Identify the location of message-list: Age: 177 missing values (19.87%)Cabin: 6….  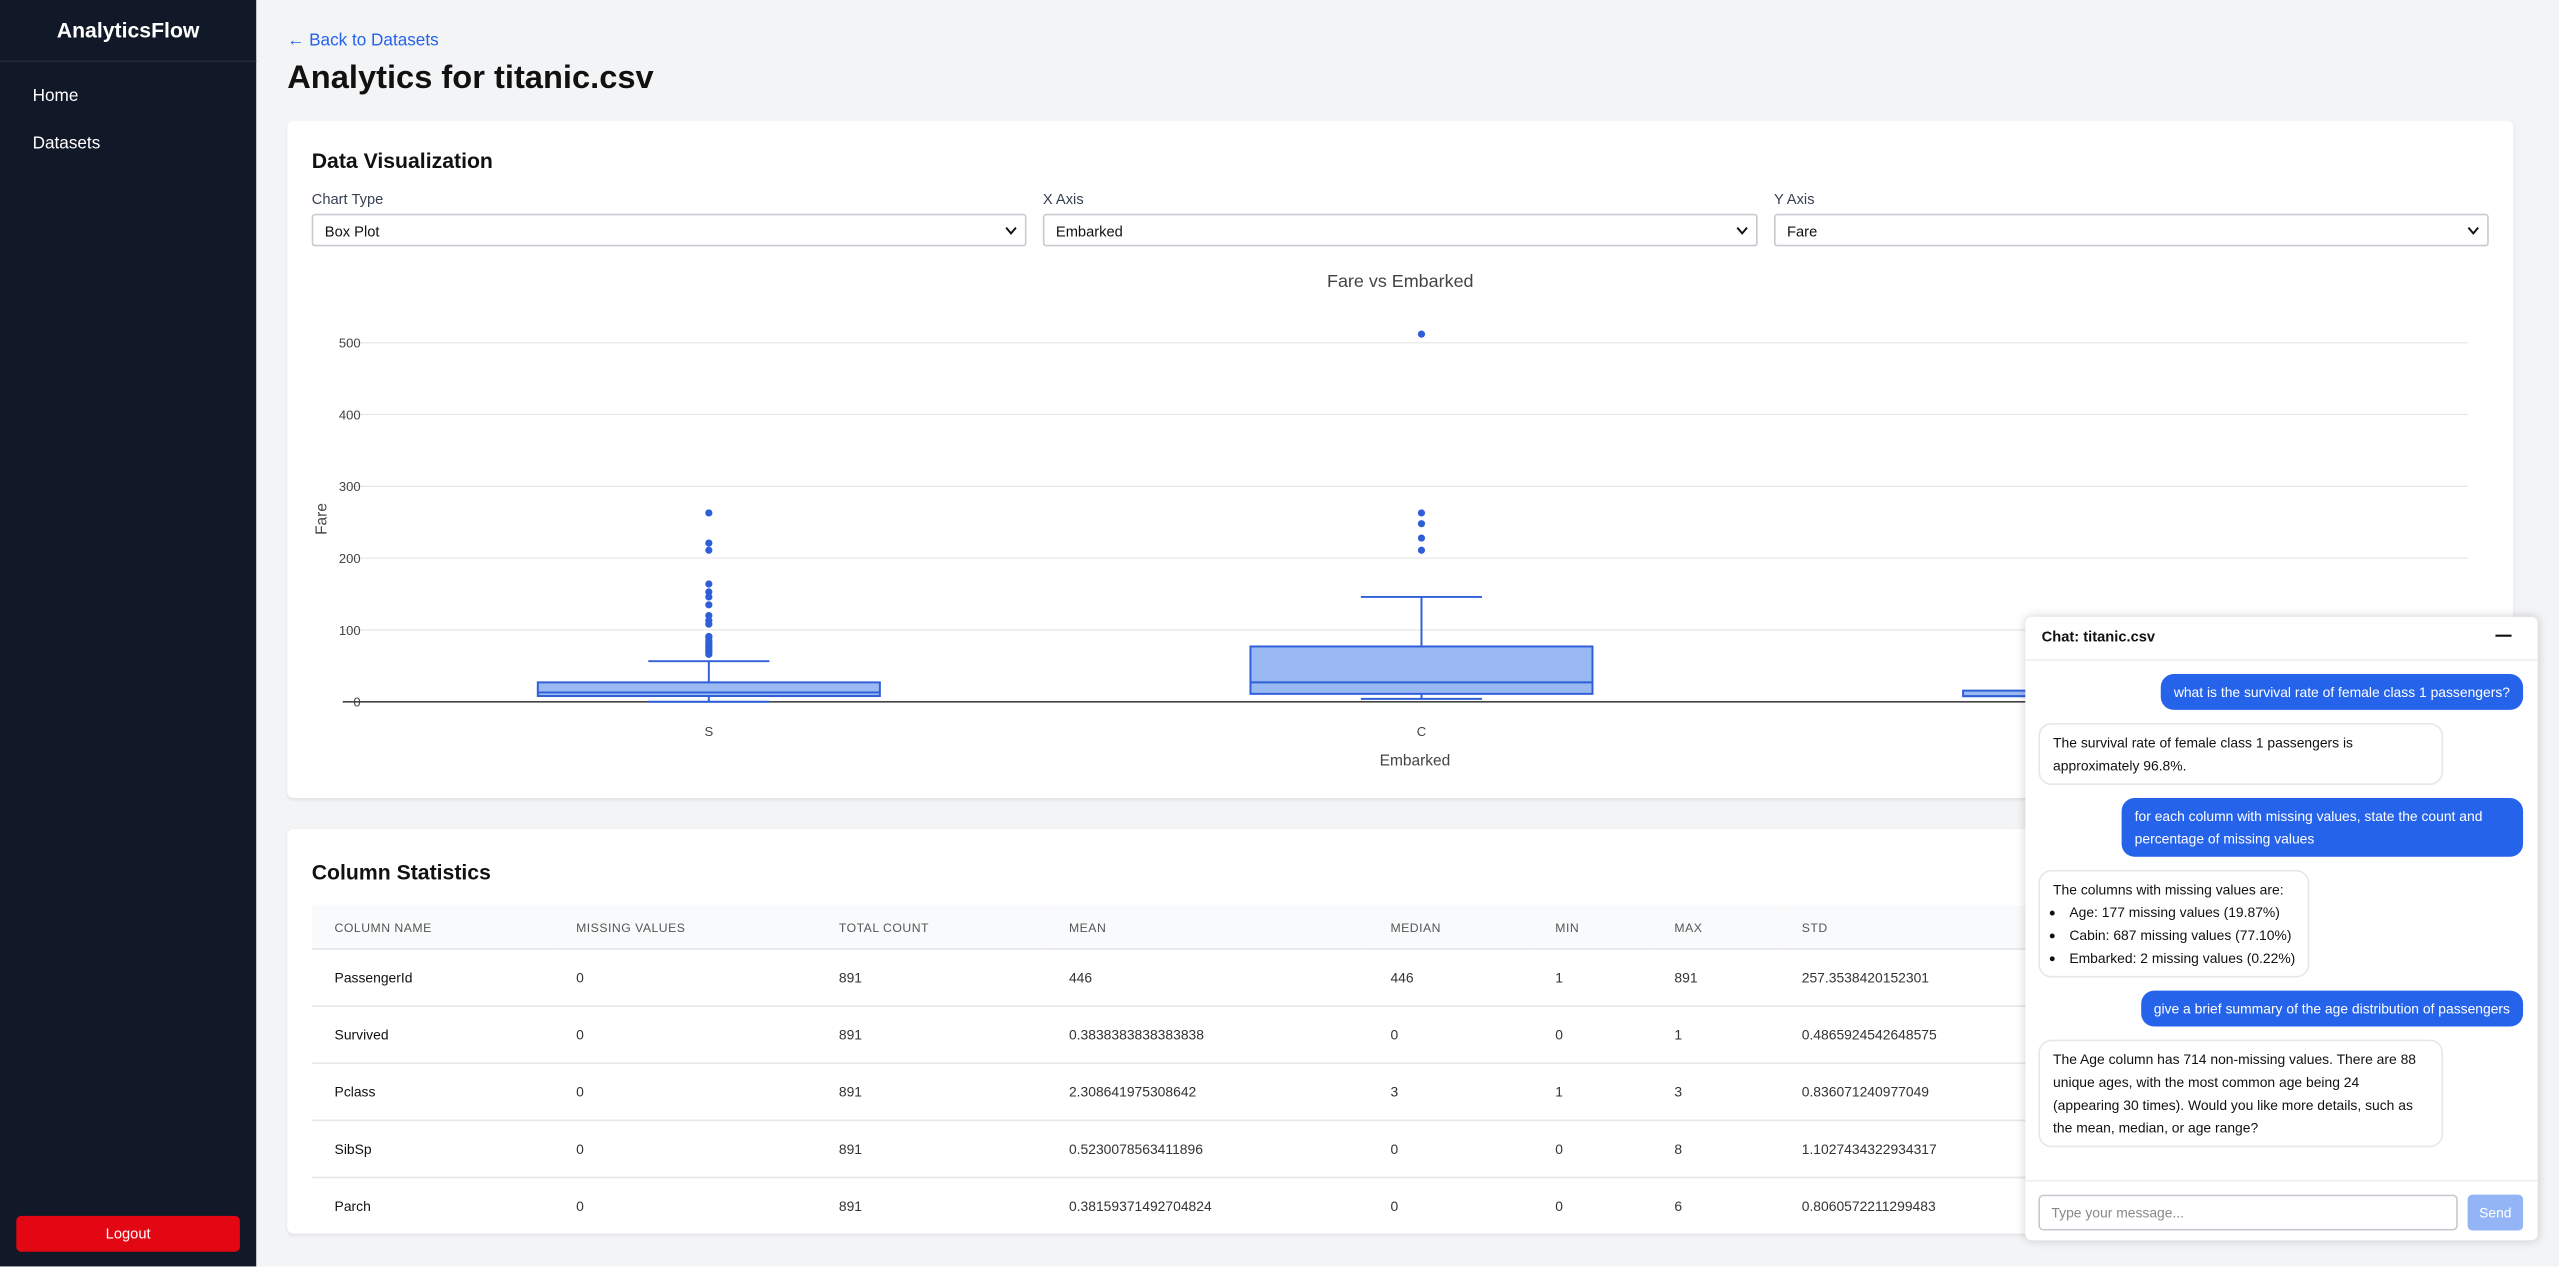
(2174, 935).